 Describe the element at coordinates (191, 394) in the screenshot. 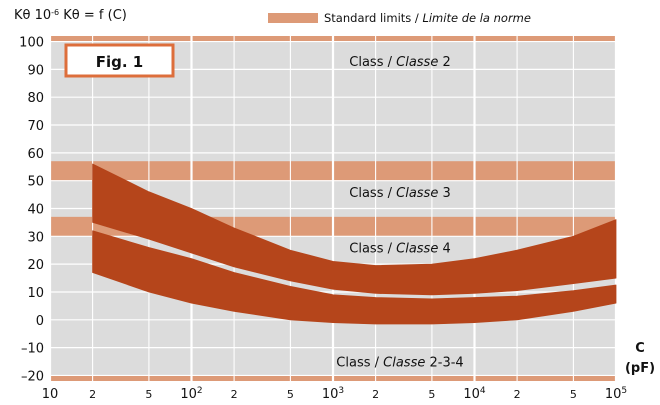

I see `x-tick-label: 10²` at that location.